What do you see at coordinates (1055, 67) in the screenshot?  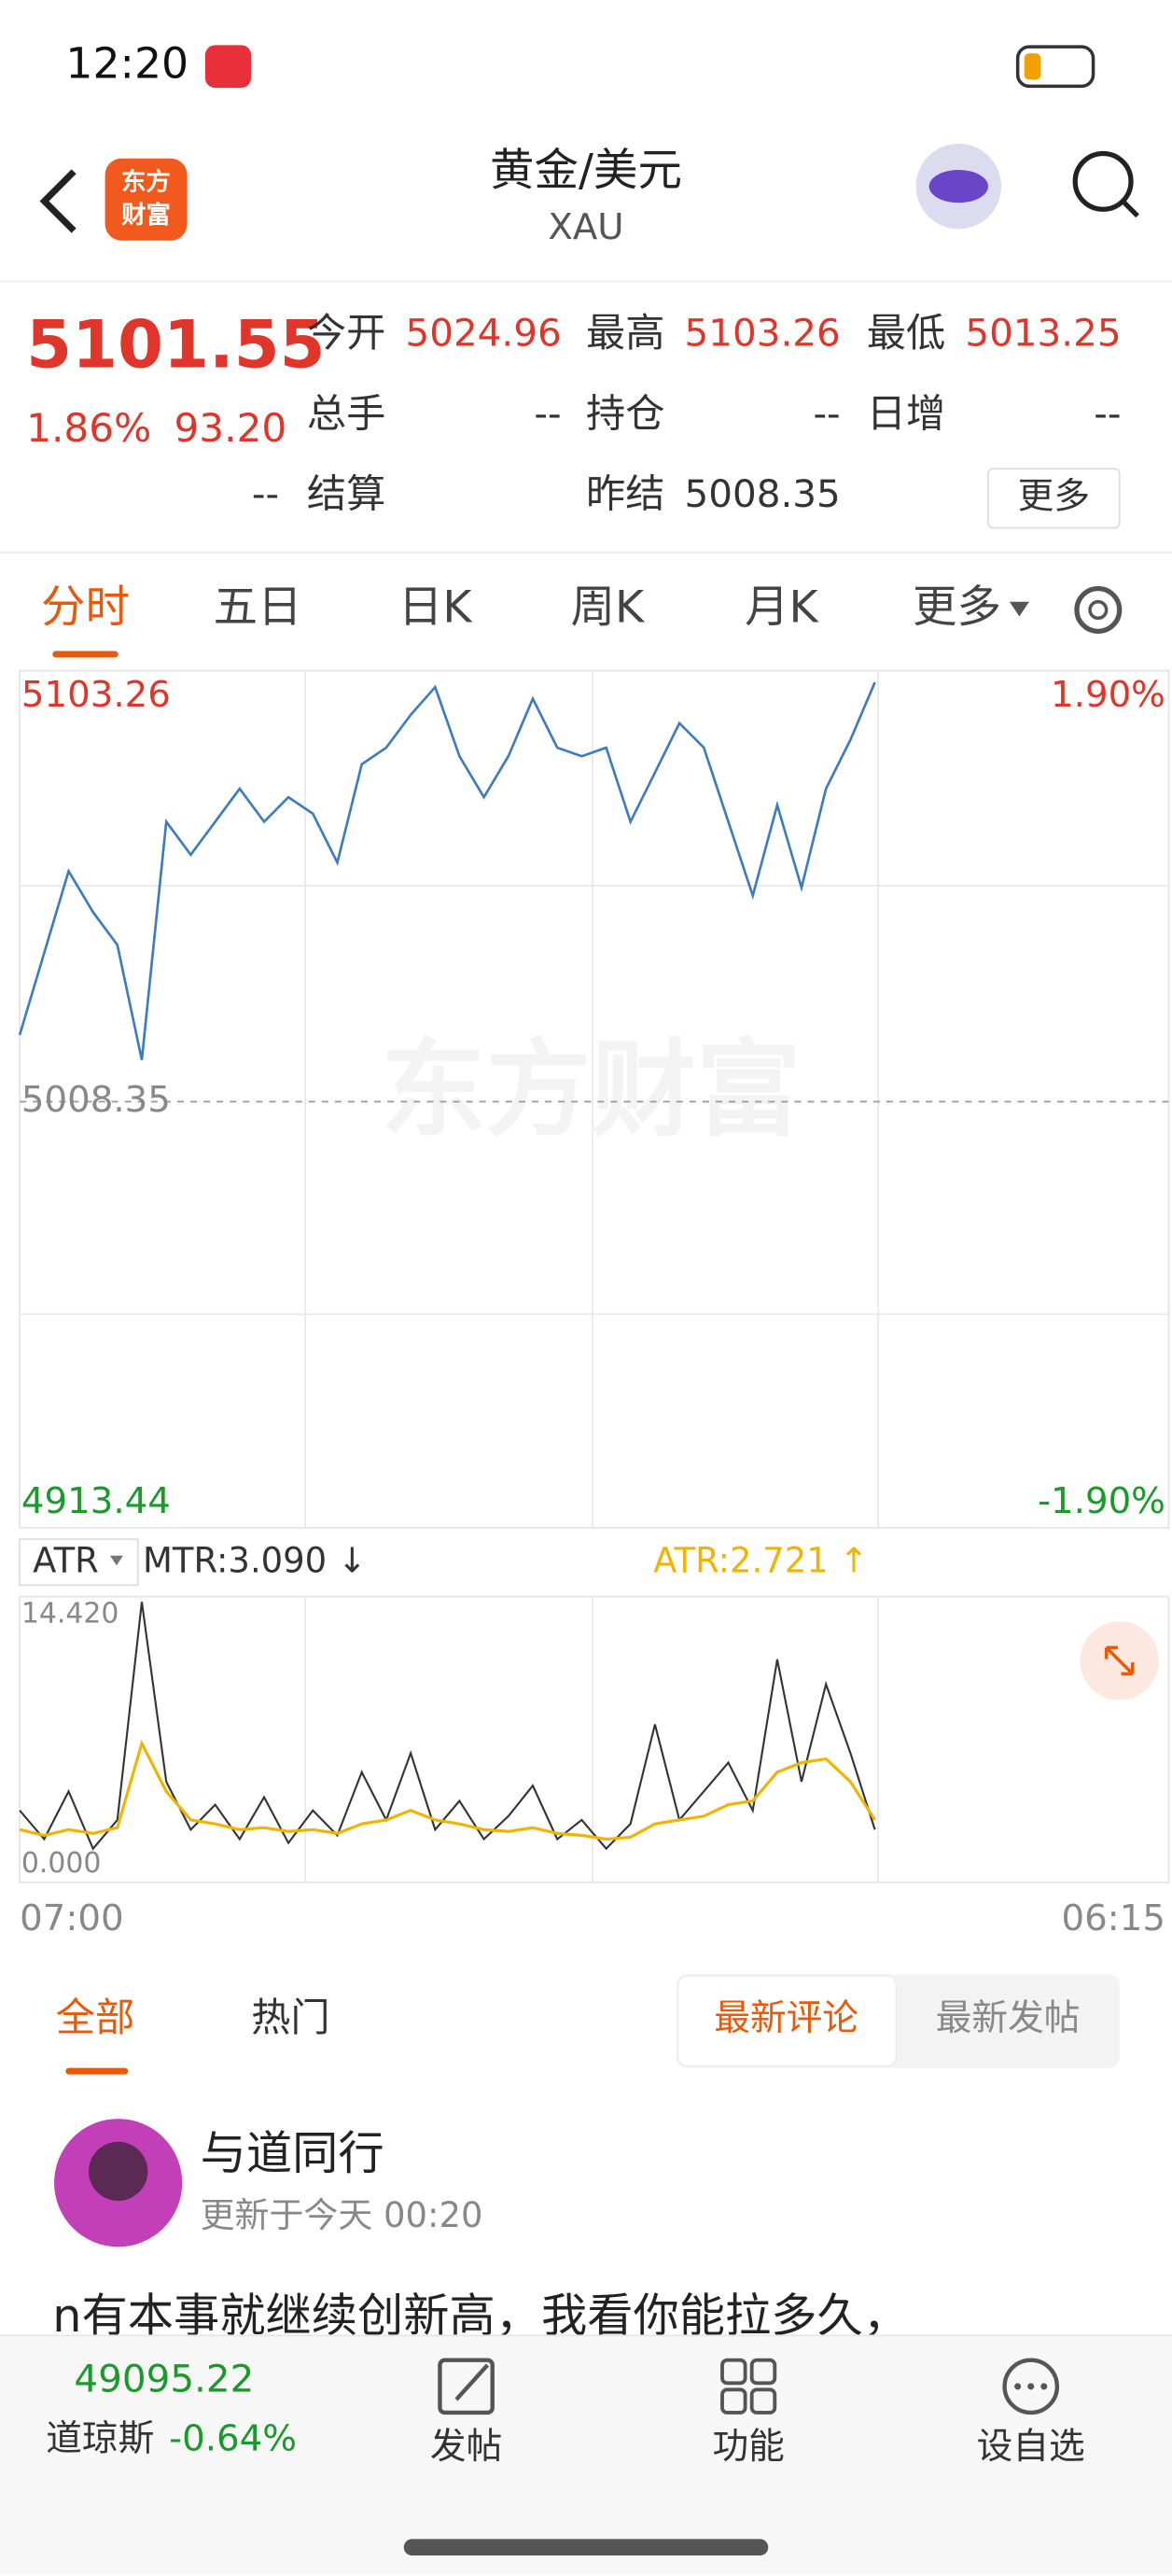 I see `battery` at bounding box center [1055, 67].